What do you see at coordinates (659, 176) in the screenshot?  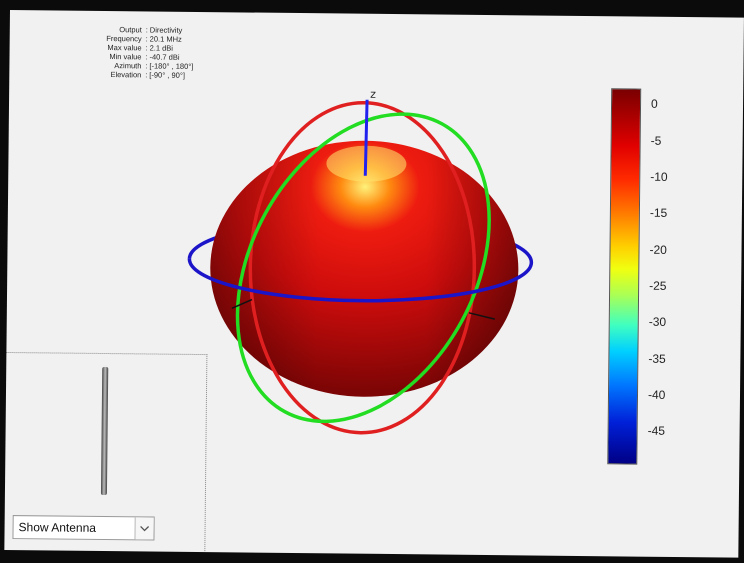 I see `colorbar-tick: -10` at bounding box center [659, 176].